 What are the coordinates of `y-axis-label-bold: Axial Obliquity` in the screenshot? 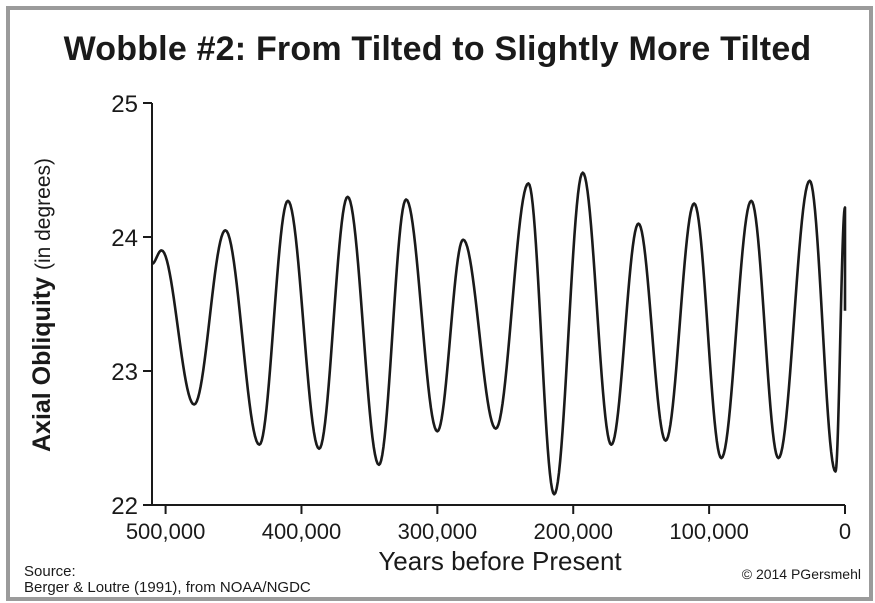 It's located at (42, 361).